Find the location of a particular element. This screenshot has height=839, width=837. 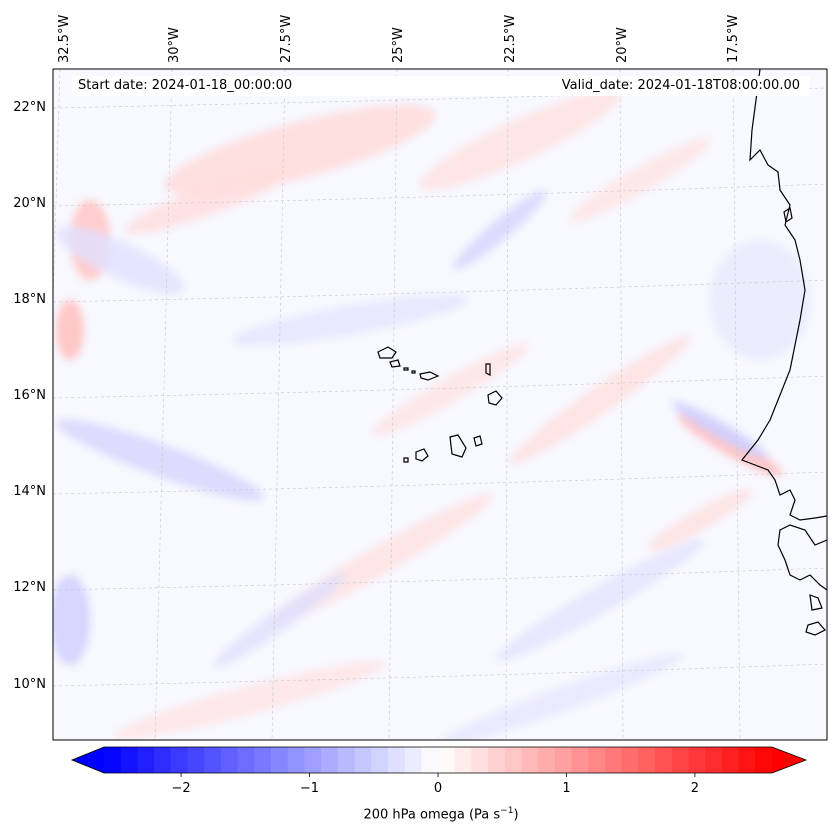

colorbar-label: 200 hPa omega (Pa s−1) is located at coordinates (418, 814).